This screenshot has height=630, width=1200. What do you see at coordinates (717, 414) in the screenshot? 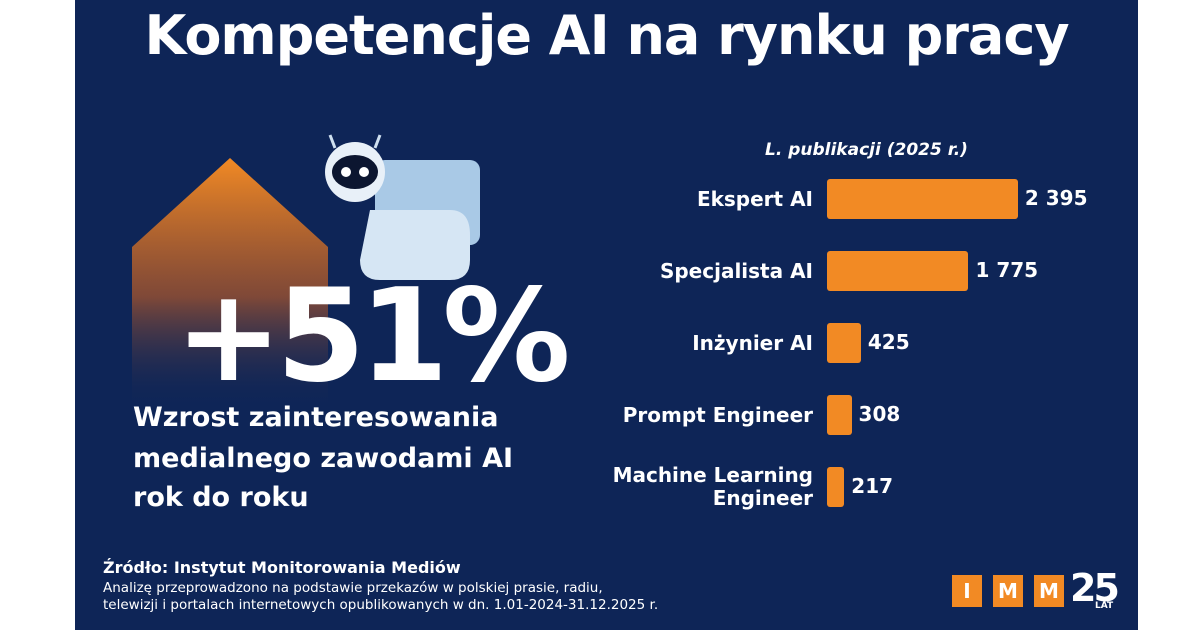
I see `category-label: Prompt Engineer` at bounding box center [717, 414].